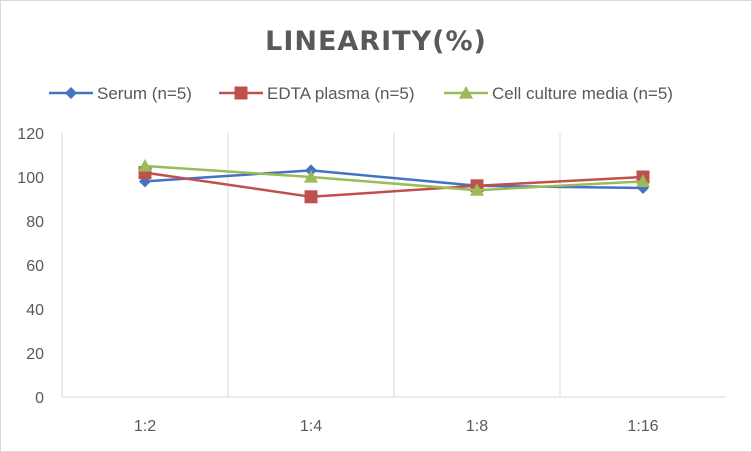  I want to click on x-tick-label: 1:8, so click(477, 426).